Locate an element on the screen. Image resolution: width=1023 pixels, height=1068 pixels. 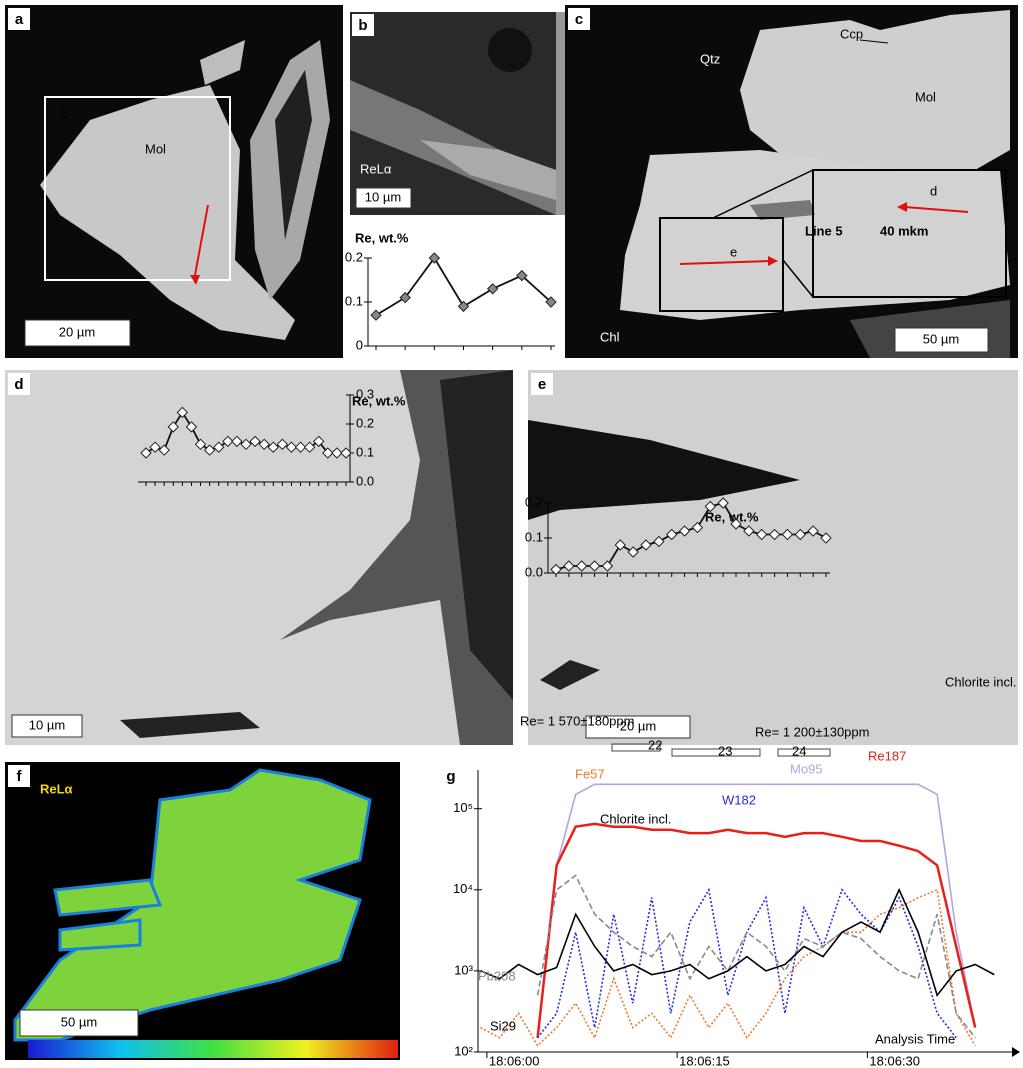
panel-b-image is located at coordinates (457, 113).